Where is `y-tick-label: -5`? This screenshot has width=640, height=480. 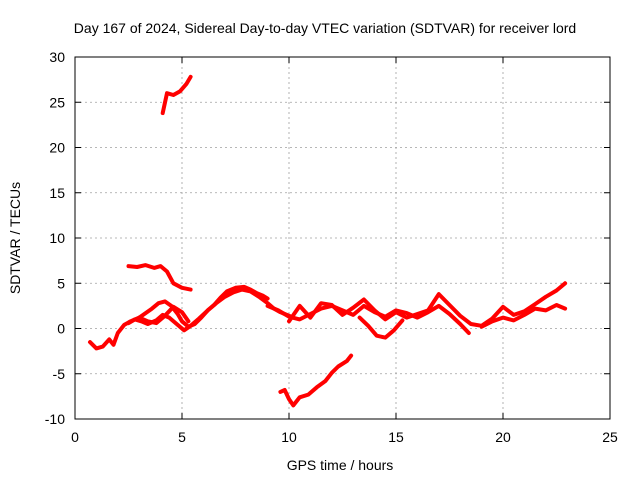 y-tick-label: -5 is located at coordinates (59, 374).